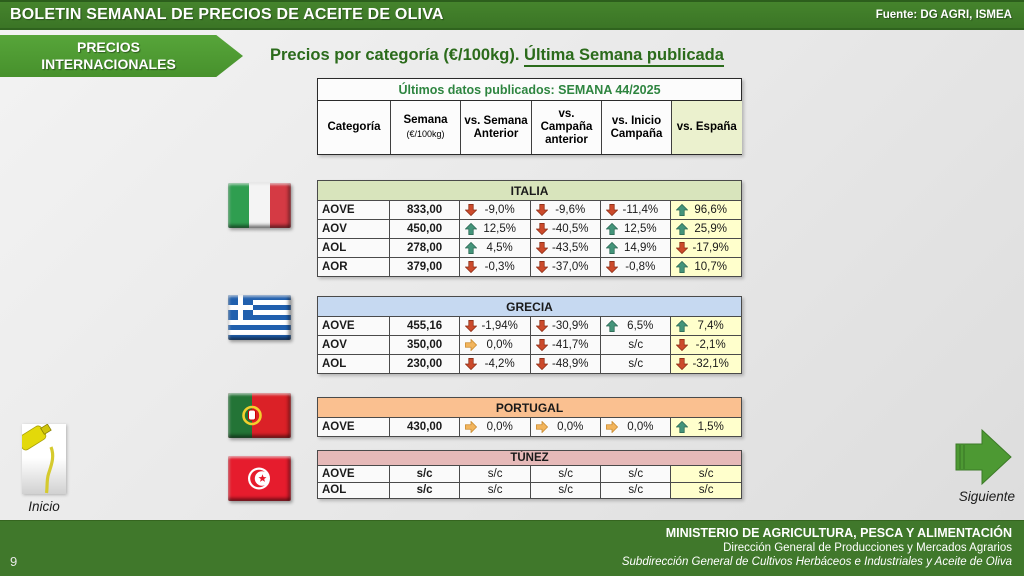 The width and height of the screenshot is (1024, 576). Describe the element at coordinates (529, 190) in the screenshot. I see `country-header-italia: ITALIA` at that location.